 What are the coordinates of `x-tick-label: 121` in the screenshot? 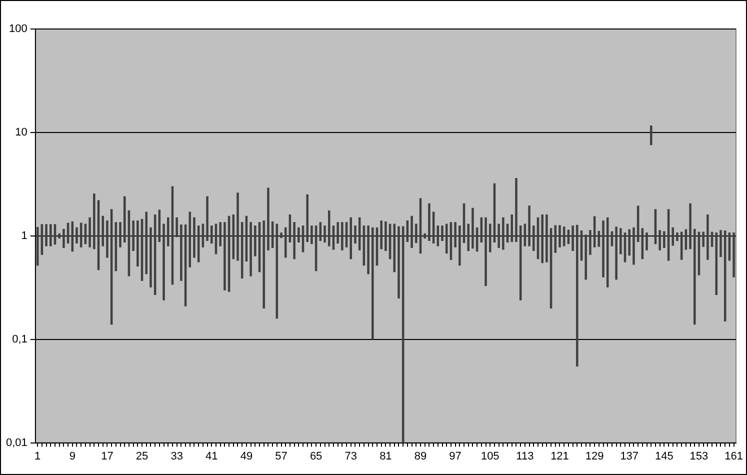 It's located at (559, 456).